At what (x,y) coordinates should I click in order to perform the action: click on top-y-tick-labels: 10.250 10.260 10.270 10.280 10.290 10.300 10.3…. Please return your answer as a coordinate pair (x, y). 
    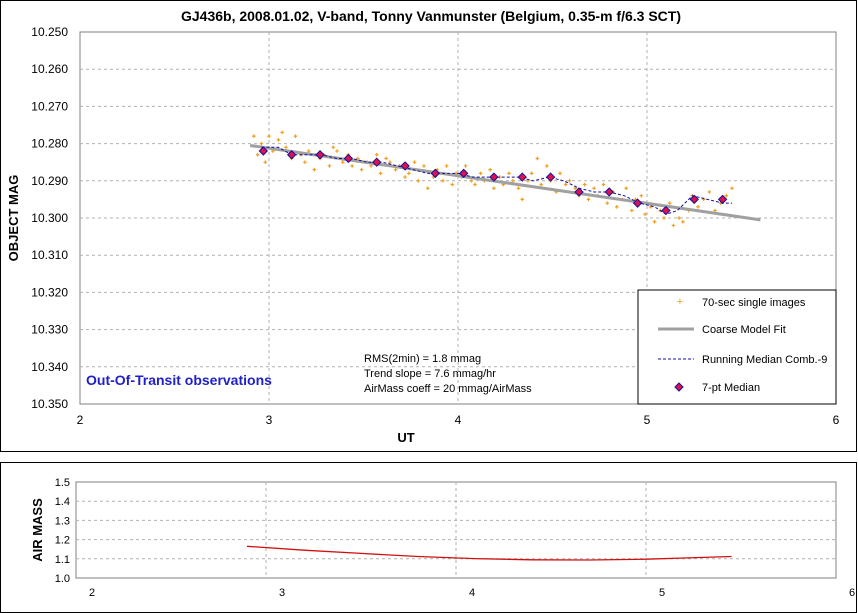
    Looking at the image, I should click on (49, 218).